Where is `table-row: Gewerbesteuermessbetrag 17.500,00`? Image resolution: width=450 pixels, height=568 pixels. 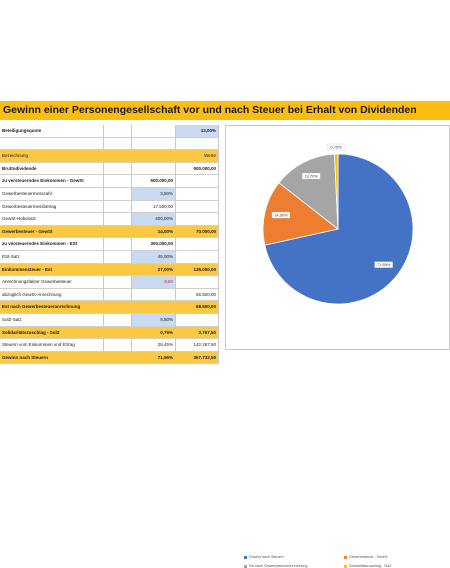
table-row: Gewerbesteuermessbetrag 17.500,00 is located at coordinates (109, 207).